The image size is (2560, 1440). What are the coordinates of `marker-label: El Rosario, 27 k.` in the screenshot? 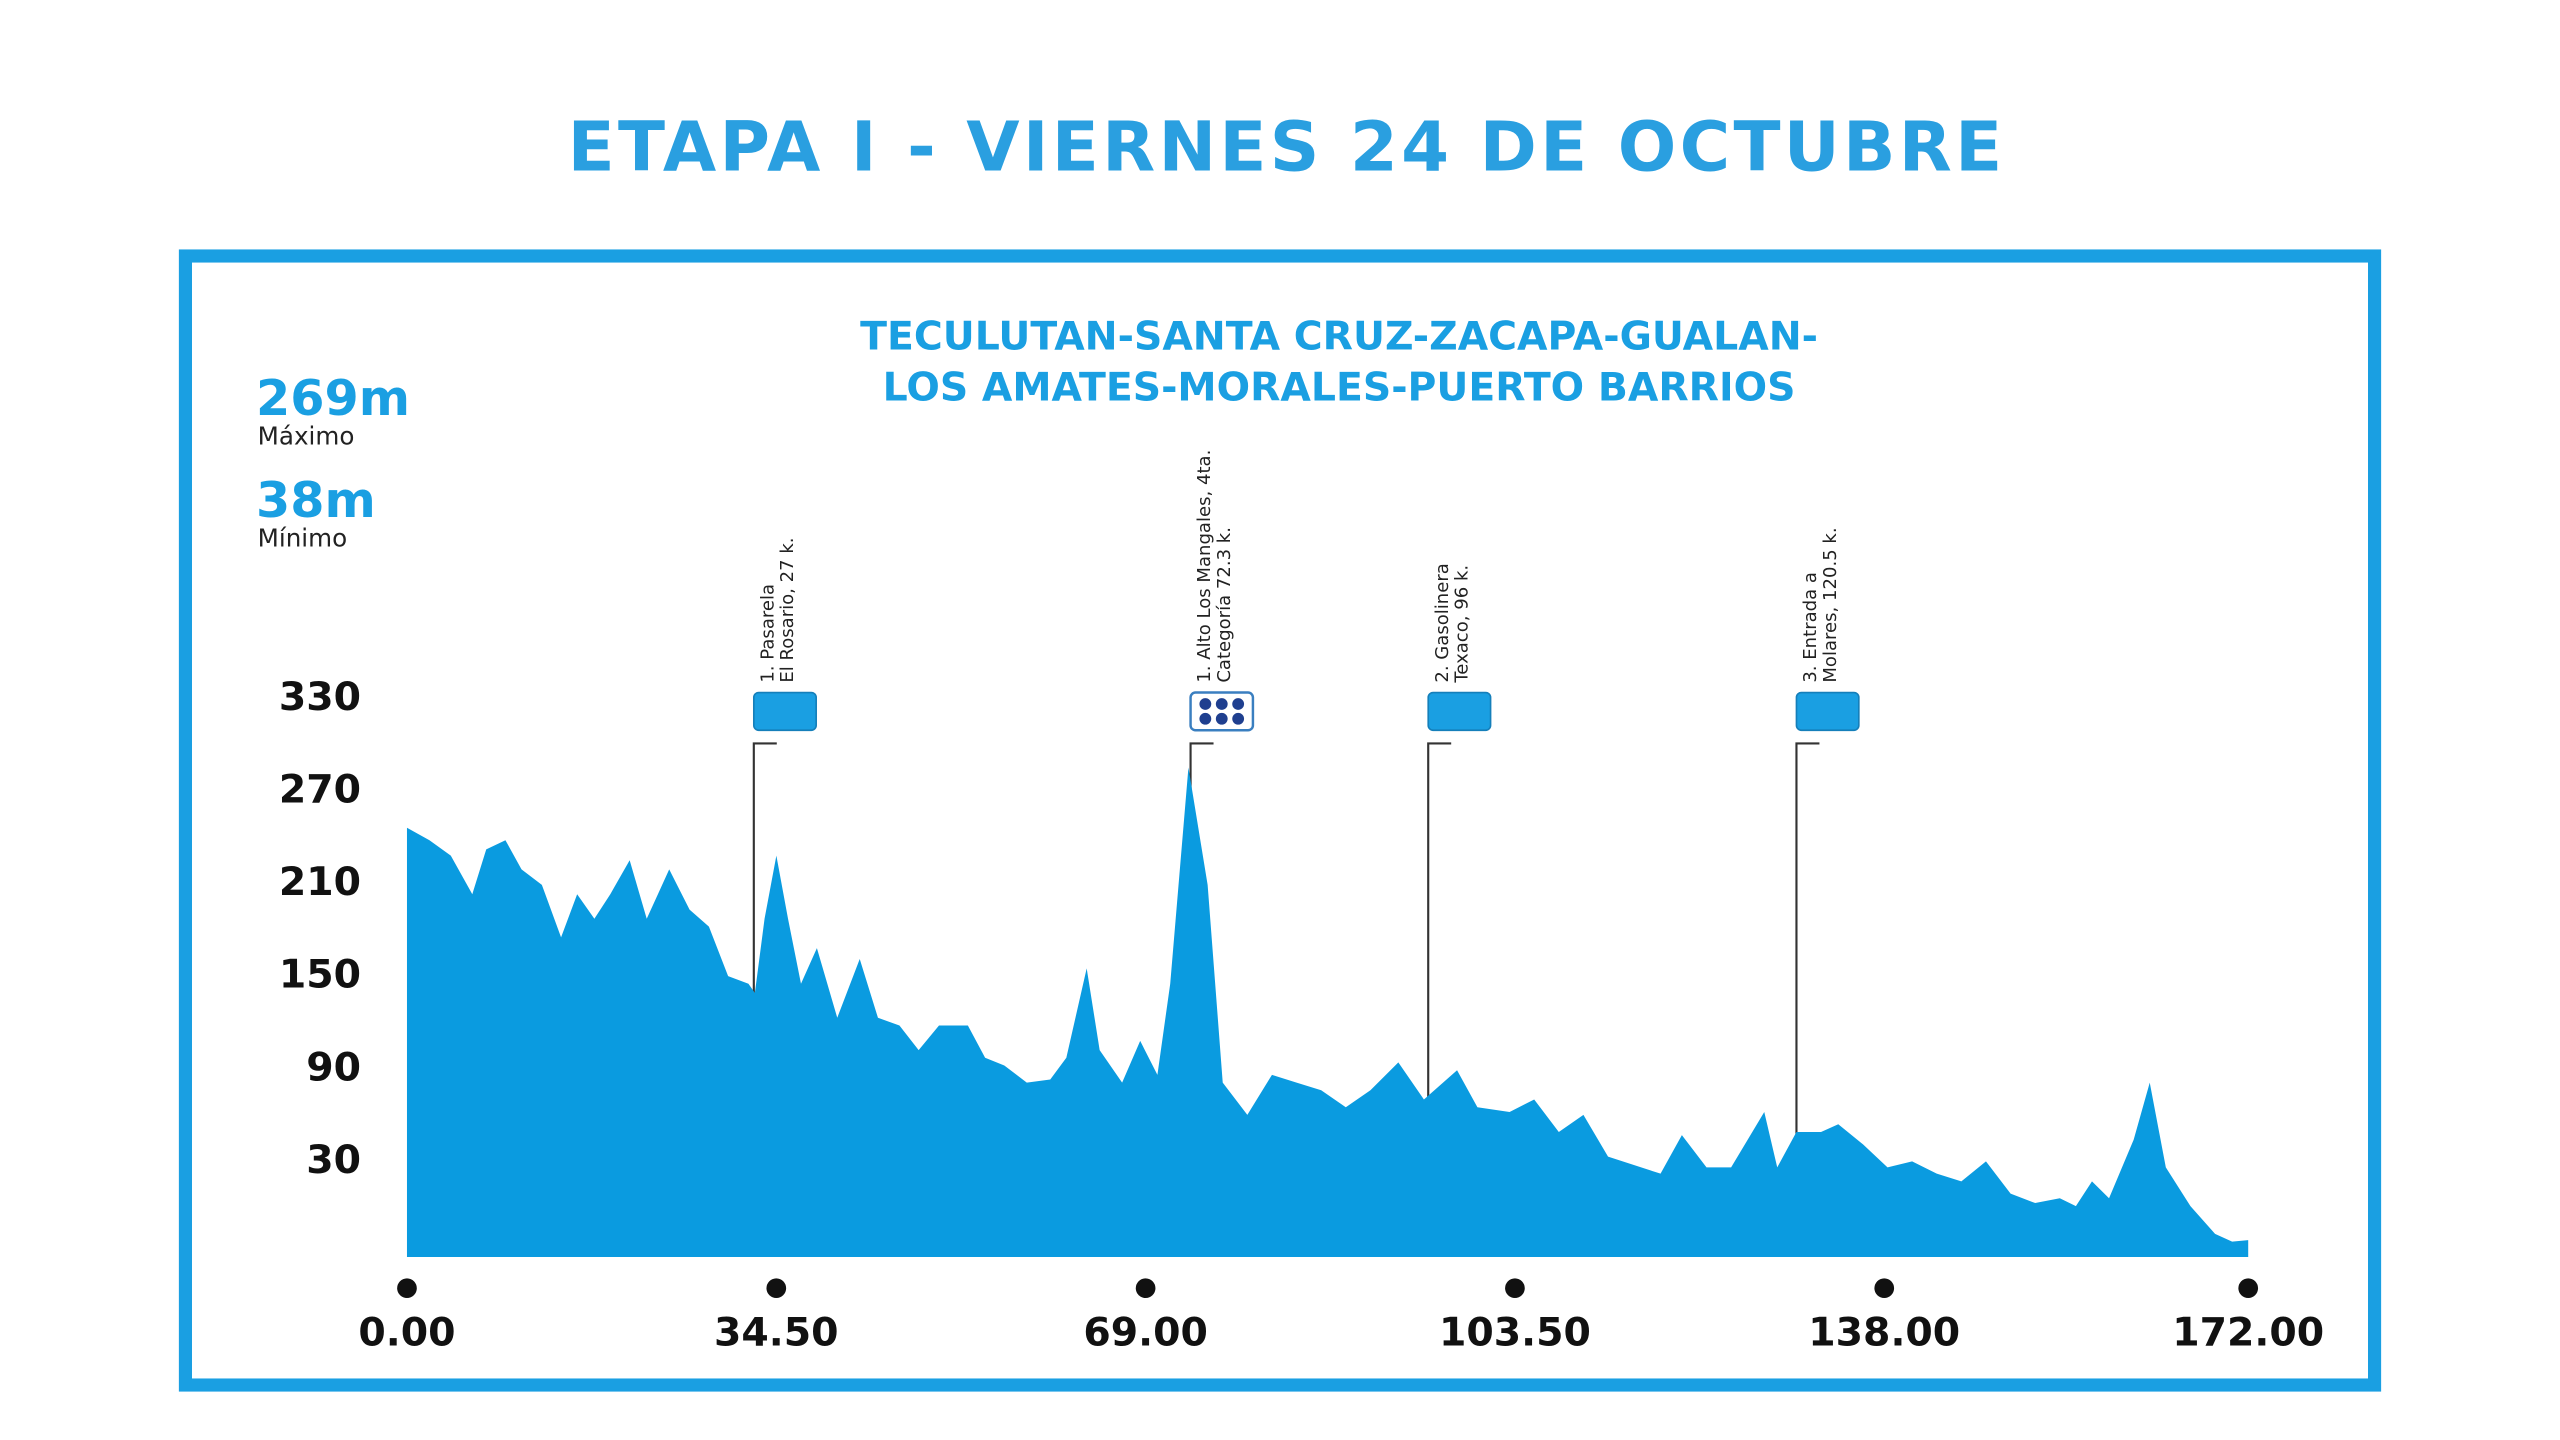 It's located at (787, 609).